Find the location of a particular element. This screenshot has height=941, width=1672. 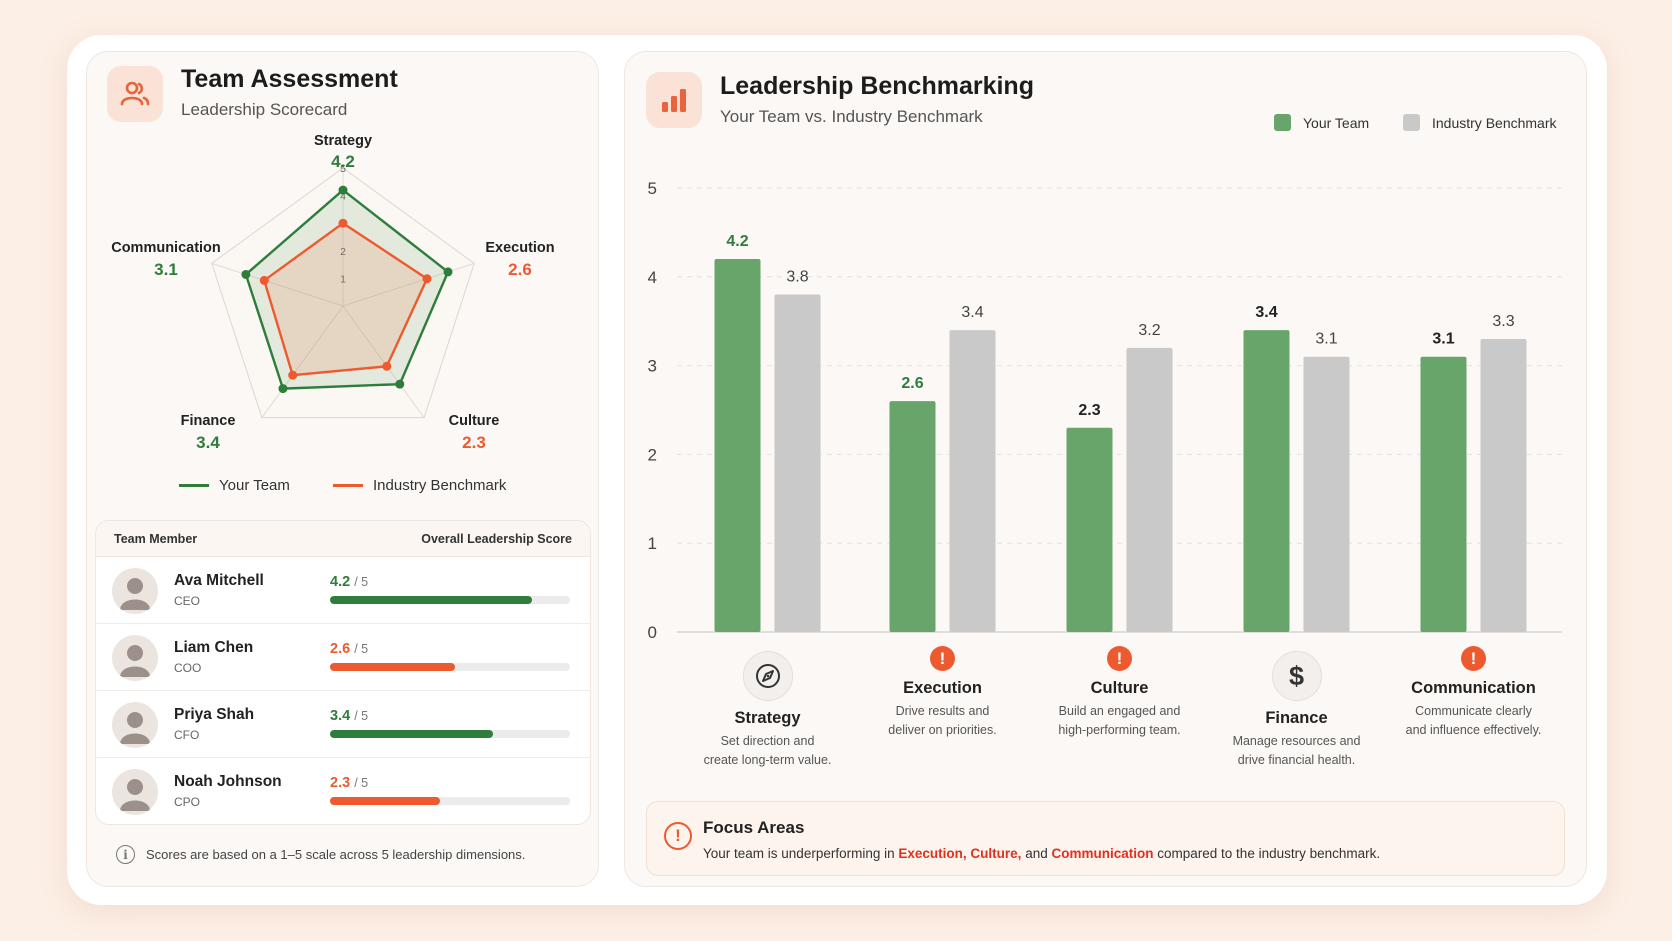

category-name: Communication is located at coordinates (1473, 688).